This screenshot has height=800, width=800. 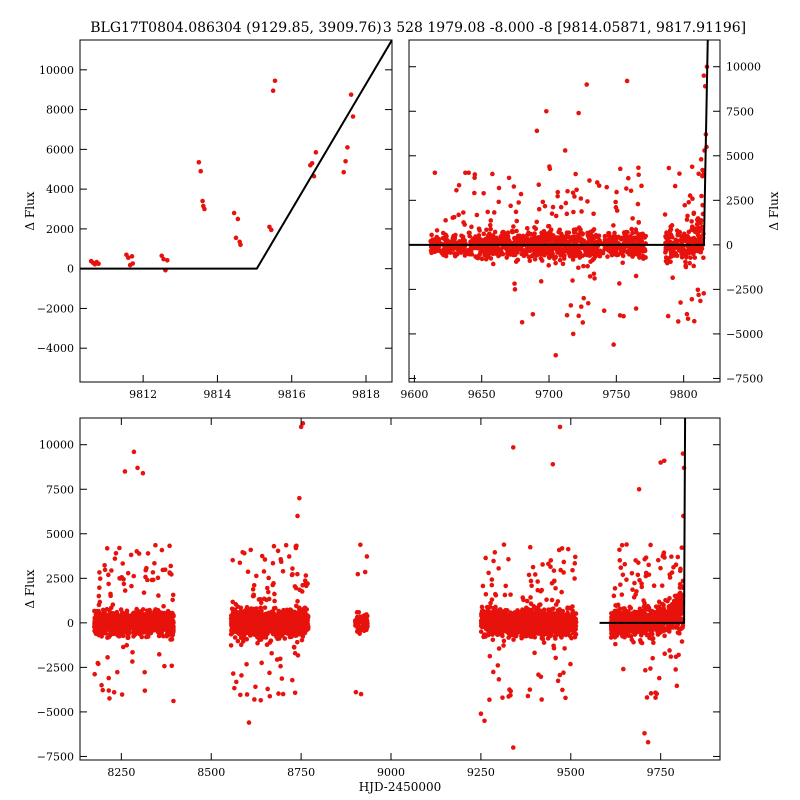 What do you see at coordinates (60, 110) in the screenshot?
I see `y-tick-label: 8000` at bounding box center [60, 110].